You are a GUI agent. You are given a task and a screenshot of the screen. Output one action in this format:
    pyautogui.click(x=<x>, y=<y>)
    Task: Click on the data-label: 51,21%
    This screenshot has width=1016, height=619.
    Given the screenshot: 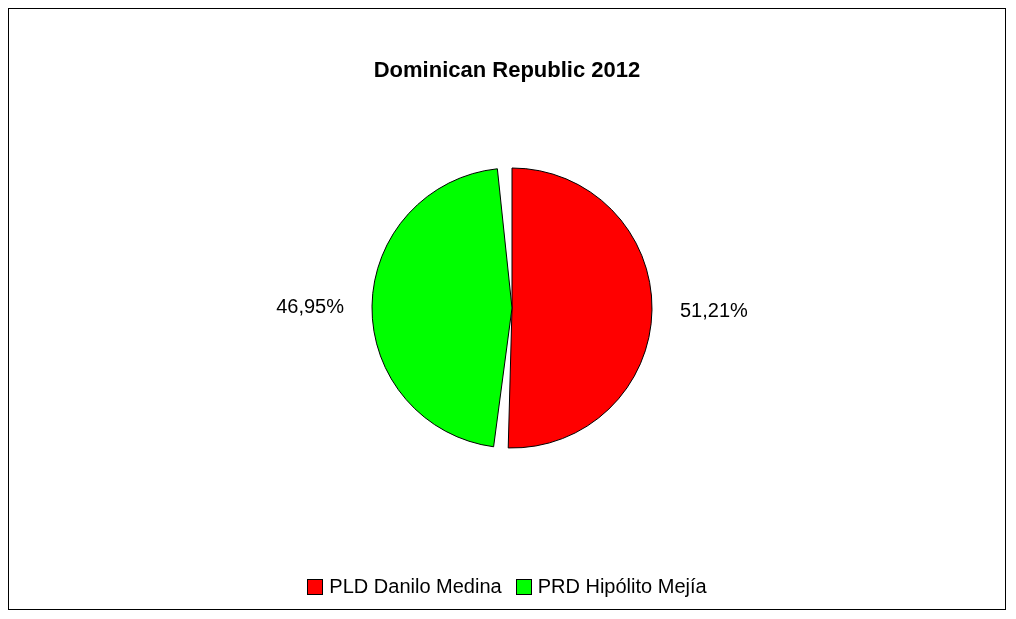 What is the action you would take?
    pyautogui.click(x=714, y=310)
    